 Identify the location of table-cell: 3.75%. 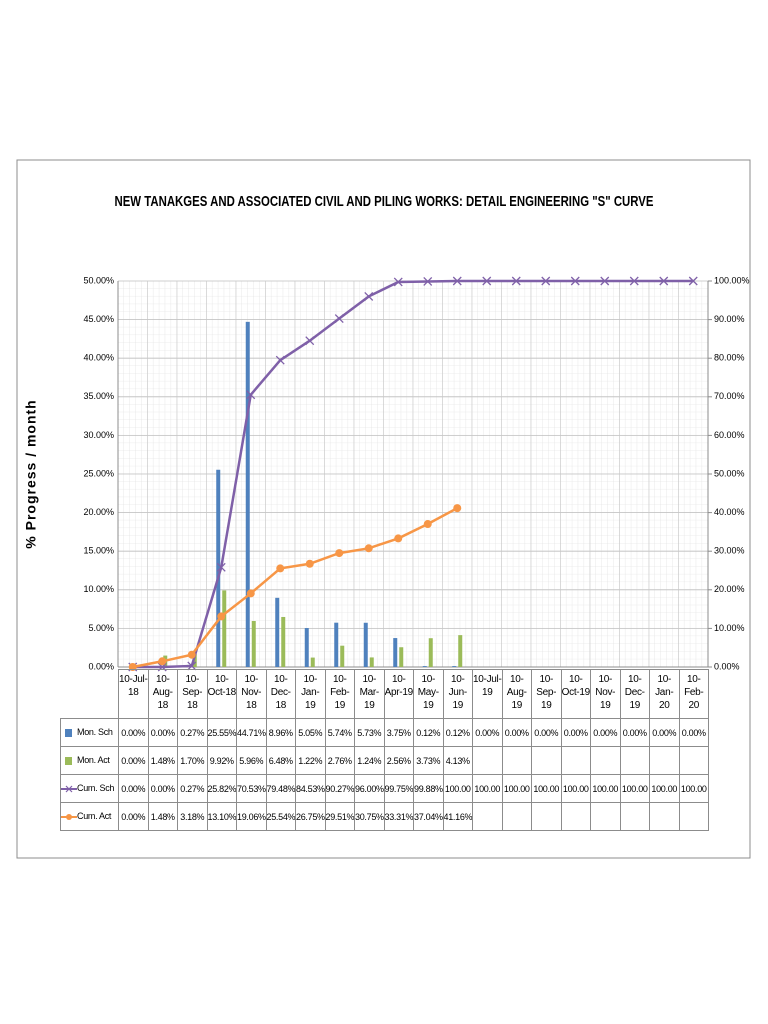
(398, 732).